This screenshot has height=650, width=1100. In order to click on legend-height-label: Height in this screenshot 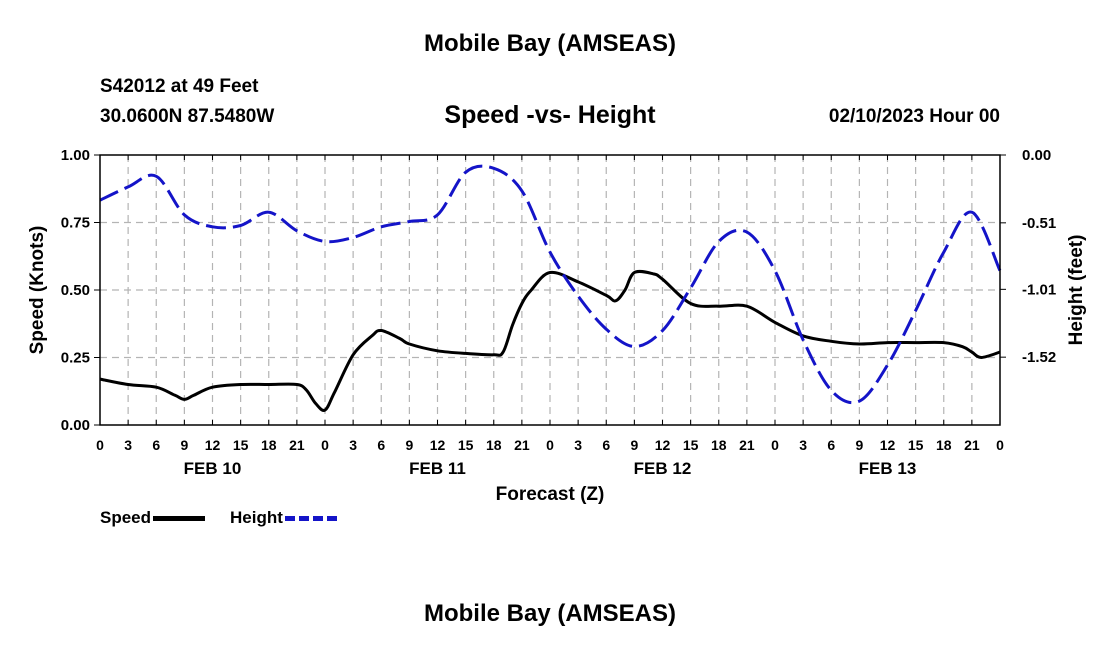, I will do `click(256, 517)`.